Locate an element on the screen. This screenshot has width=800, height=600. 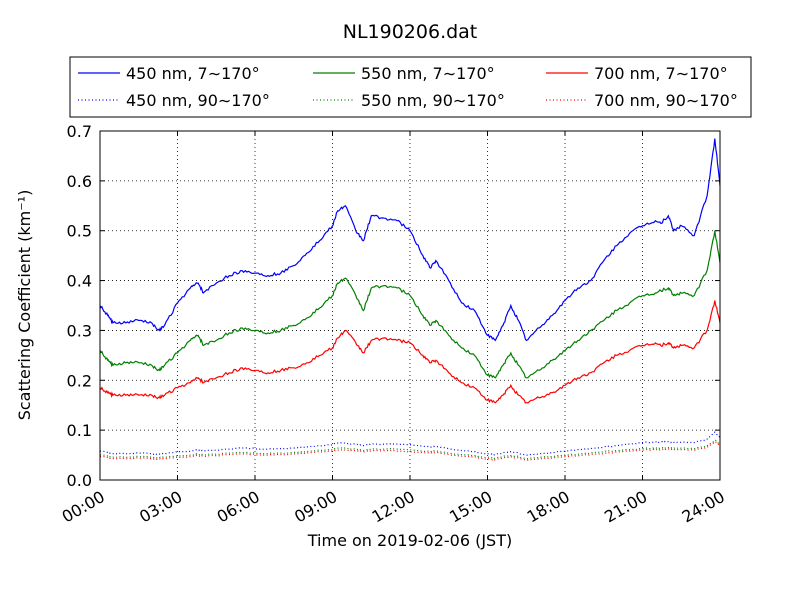
legend-label: 550 nm, 7∼170° is located at coordinates (428, 73).